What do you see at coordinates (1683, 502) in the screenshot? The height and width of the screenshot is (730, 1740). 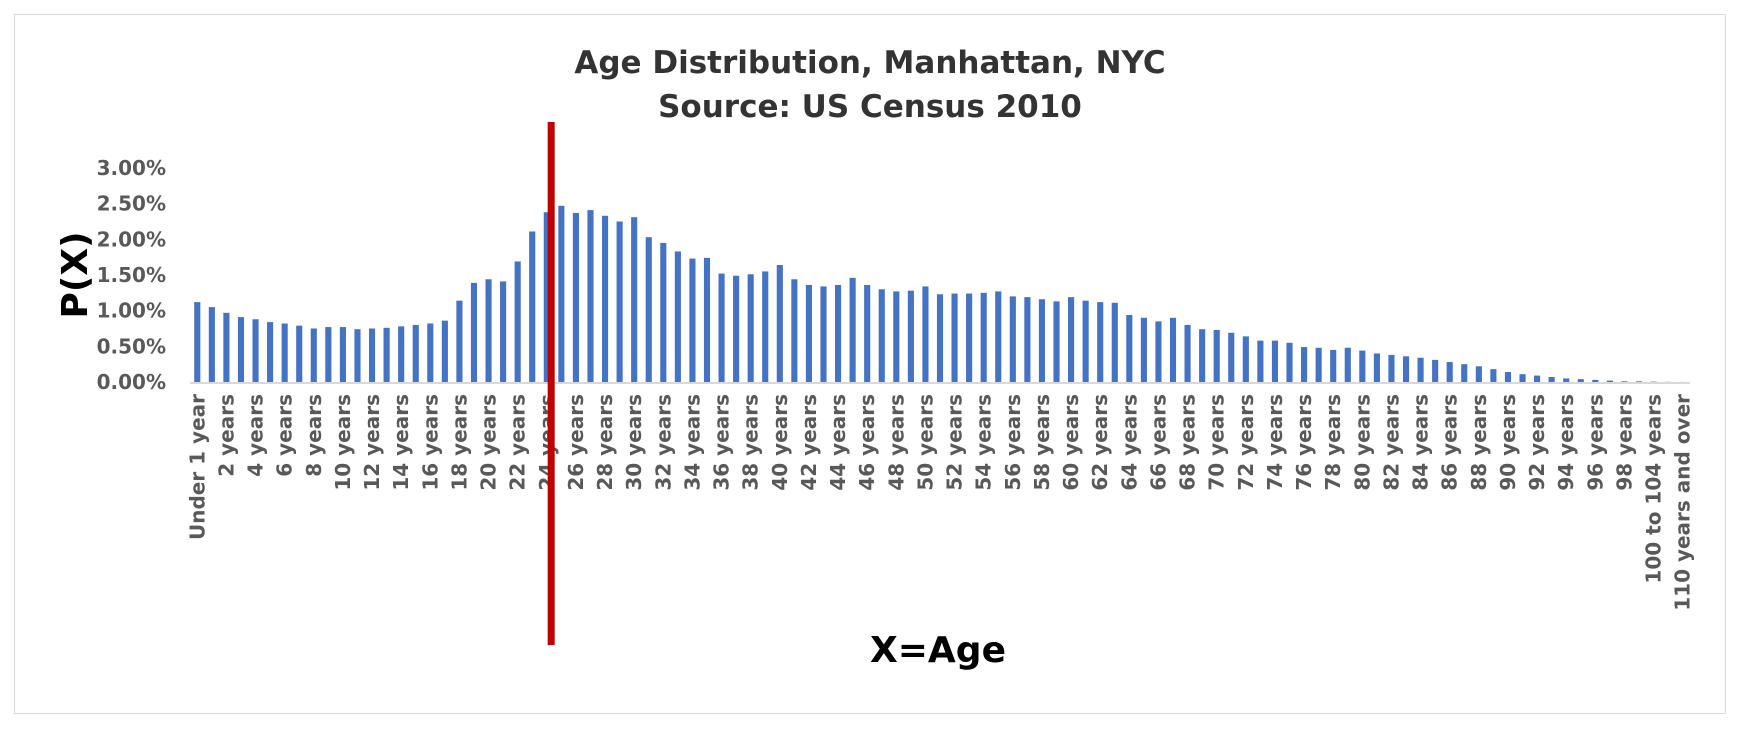 I see `x-tick-label: 110 years and over` at bounding box center [1683, 502].